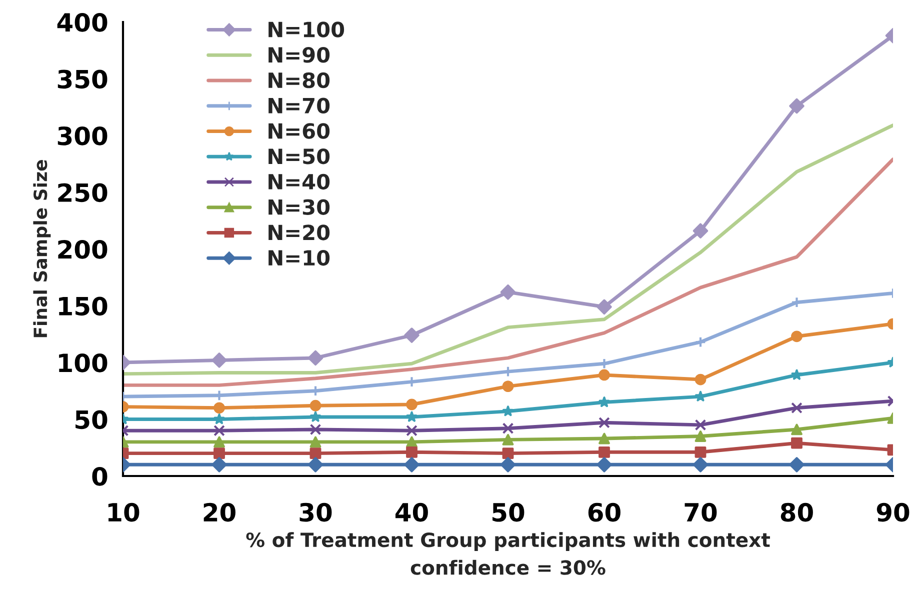  Describe the element at coordinates (299, 182) in the screenshot. I see `legend-label: N=40` at that location.